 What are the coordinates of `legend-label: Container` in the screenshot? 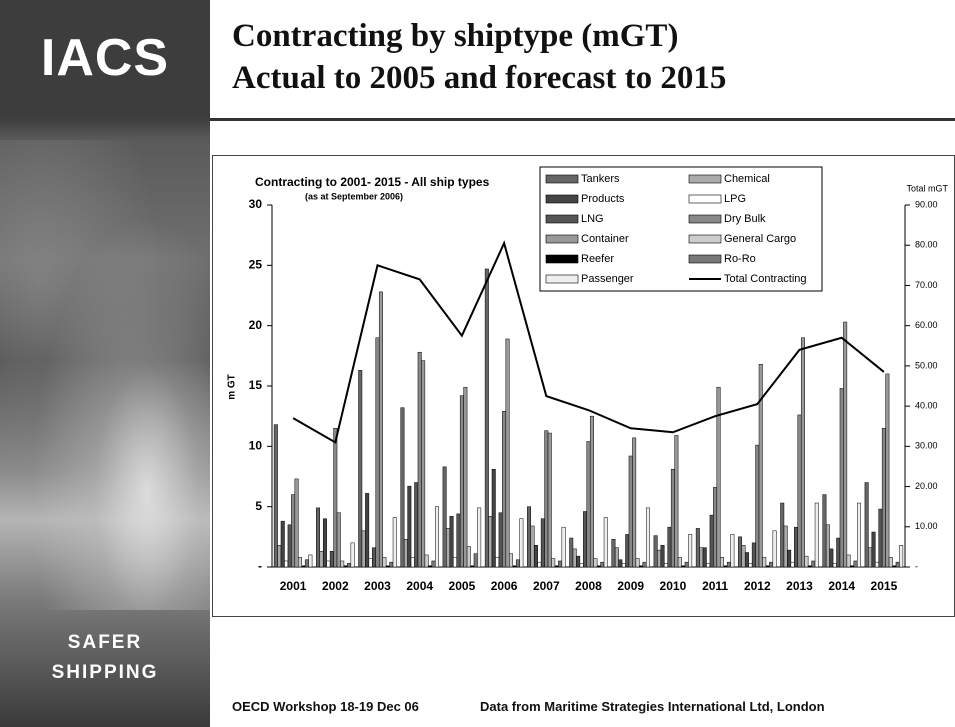 It's located at (605, 239).